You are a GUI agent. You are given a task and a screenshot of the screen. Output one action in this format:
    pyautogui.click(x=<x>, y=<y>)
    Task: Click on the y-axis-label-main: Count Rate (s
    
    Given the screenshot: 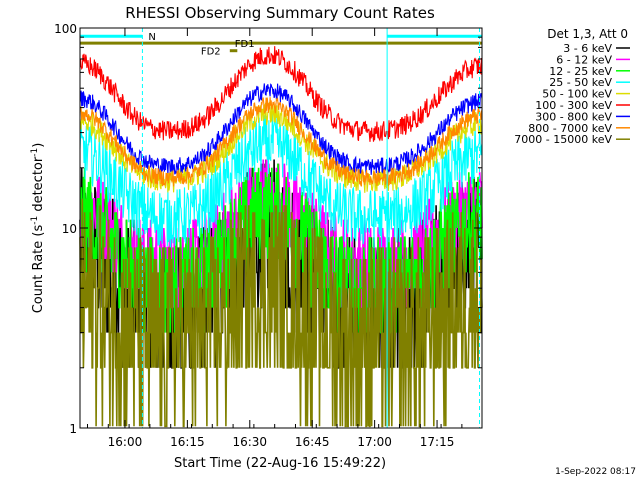 What is the action you would take?
    pyautogui.click(x=38, y=269)
    